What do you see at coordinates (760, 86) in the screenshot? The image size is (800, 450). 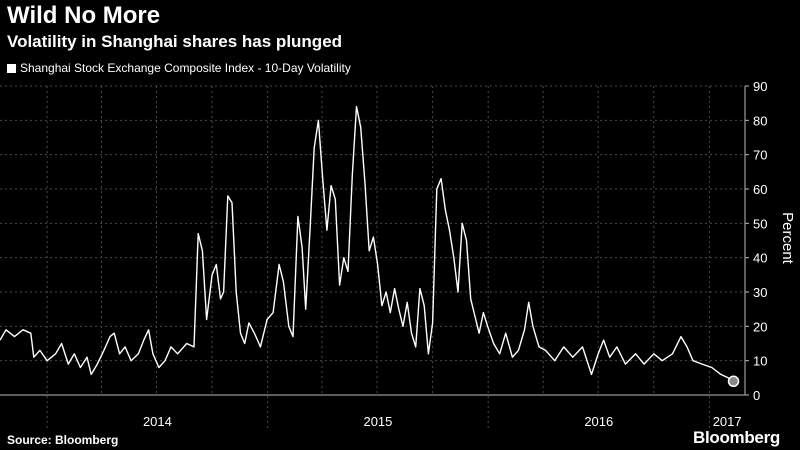 I see `y-tick-label: 90` at bounding box center [760, 86].